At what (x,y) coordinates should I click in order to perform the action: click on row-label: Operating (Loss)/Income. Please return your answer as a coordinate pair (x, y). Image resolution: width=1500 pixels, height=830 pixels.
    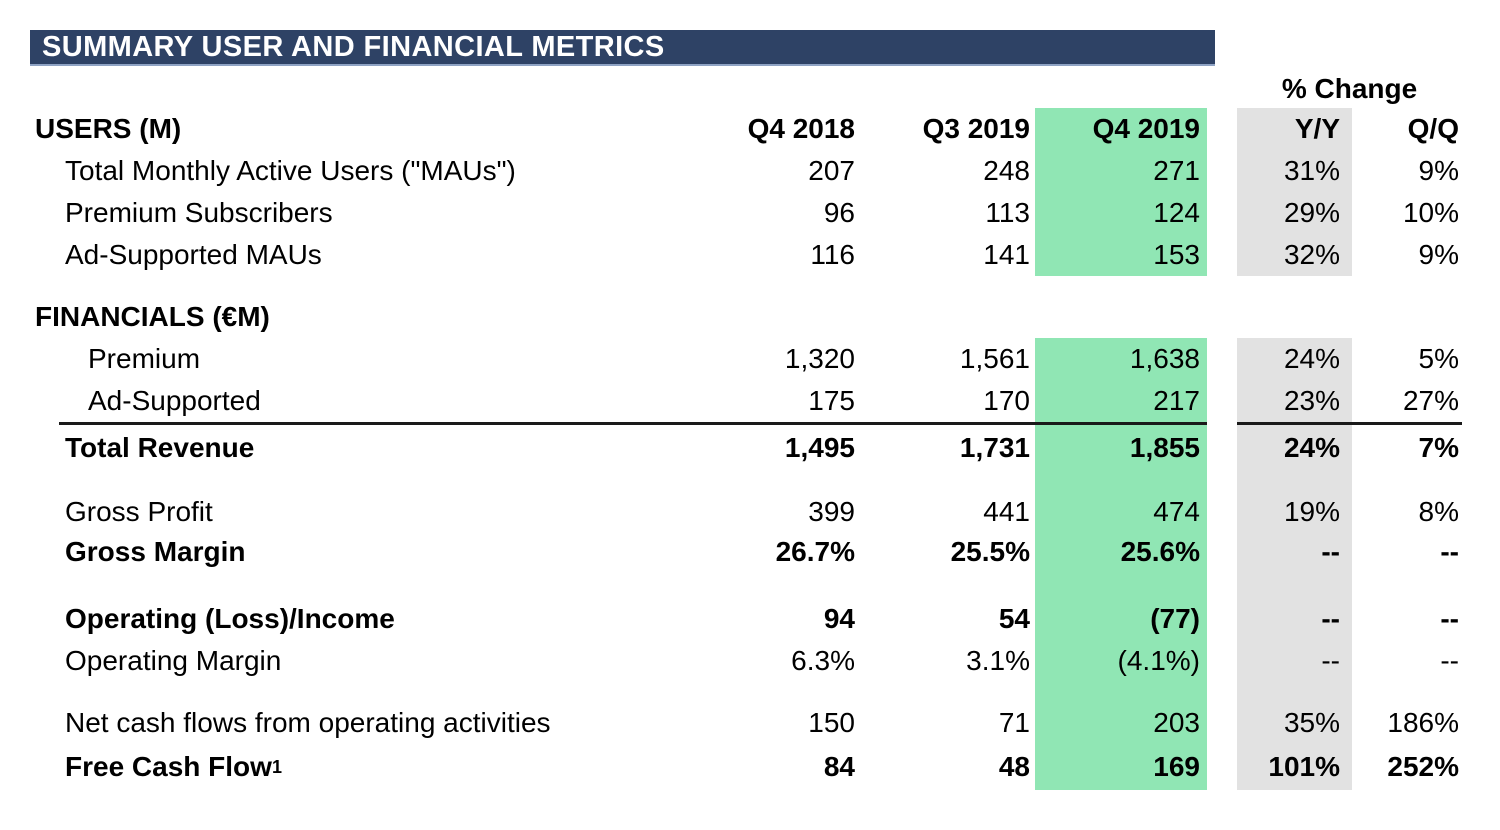
    Looking at the image, I should click on (385, 619).